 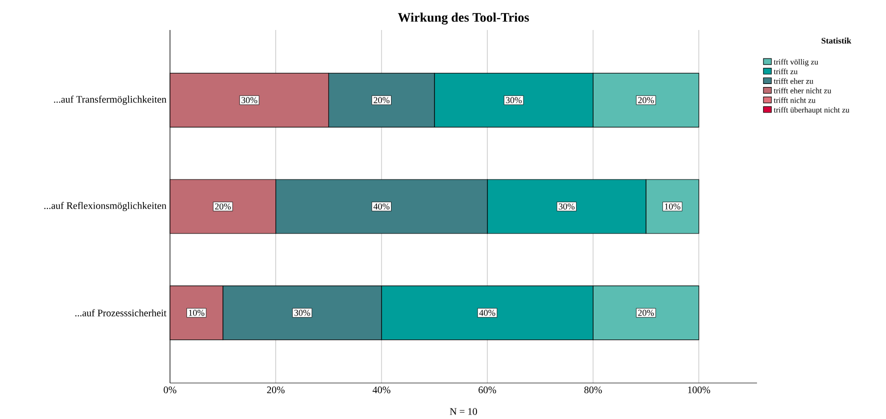 What do you see at coordinates (463, 18) in the screenshot?
I see `chart-title: Wirkung des Tool-Trios` at bounding box center [463, 18].